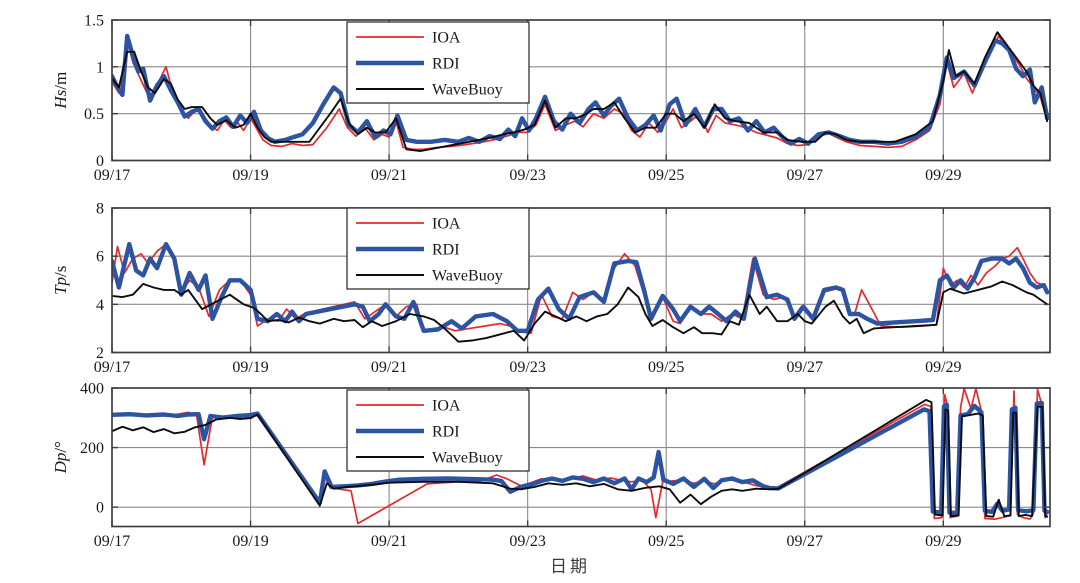 The image size is (1080, 583). What do you see at coordinates (60, 280) in the screenshot?
I see `y-axis-title: Tp/s` at bounding box center [60, 280].